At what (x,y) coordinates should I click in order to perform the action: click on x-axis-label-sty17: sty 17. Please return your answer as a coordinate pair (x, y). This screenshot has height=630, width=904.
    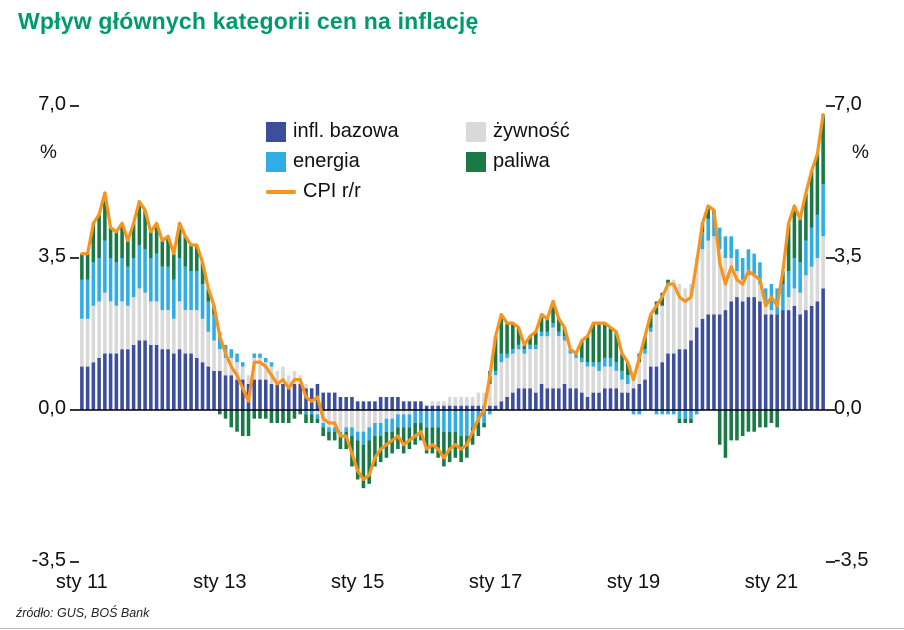
    Looking at the image, I should click on (495, 582).